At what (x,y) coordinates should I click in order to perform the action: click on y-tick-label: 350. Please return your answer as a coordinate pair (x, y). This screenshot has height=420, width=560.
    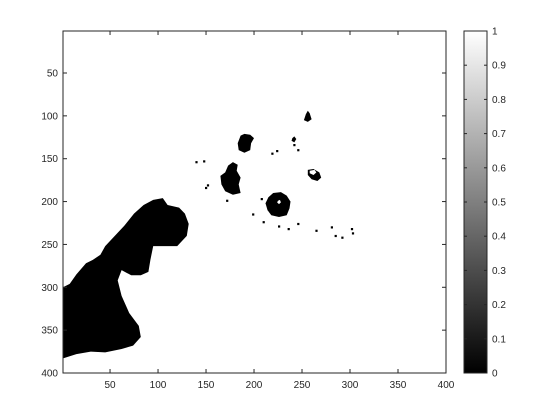
    Looking at the image, I should click on (49, 331).